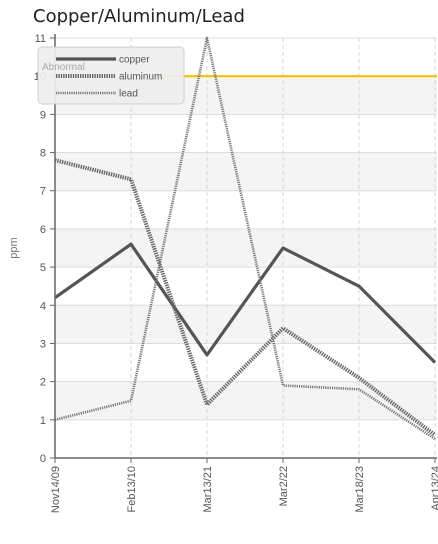 The width and height of the screenshot is (438, 544). I want to click on legend-label-copper: copper, so click(134, 60).